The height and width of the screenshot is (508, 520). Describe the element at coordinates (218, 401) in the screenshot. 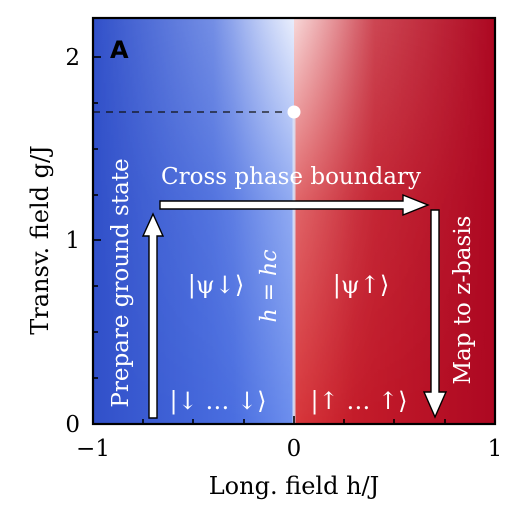

I see `basis-down-label: |↓ … ↓⟩` at that location.